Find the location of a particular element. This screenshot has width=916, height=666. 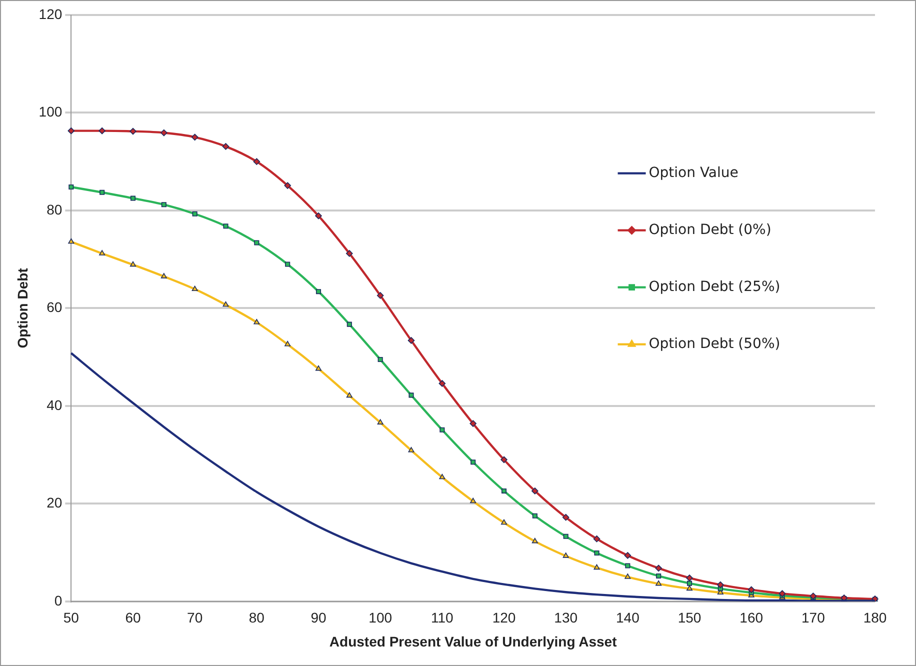

y-tick-label: 40 is located at coordinates (54, 404).